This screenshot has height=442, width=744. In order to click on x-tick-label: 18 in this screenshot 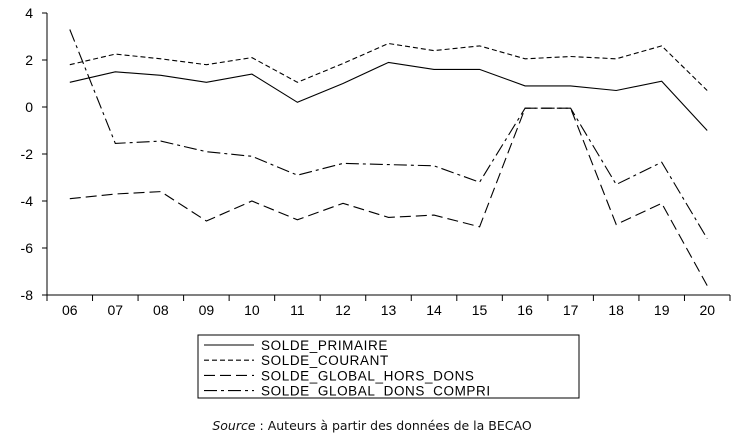, I will do `click(616, 310)`.